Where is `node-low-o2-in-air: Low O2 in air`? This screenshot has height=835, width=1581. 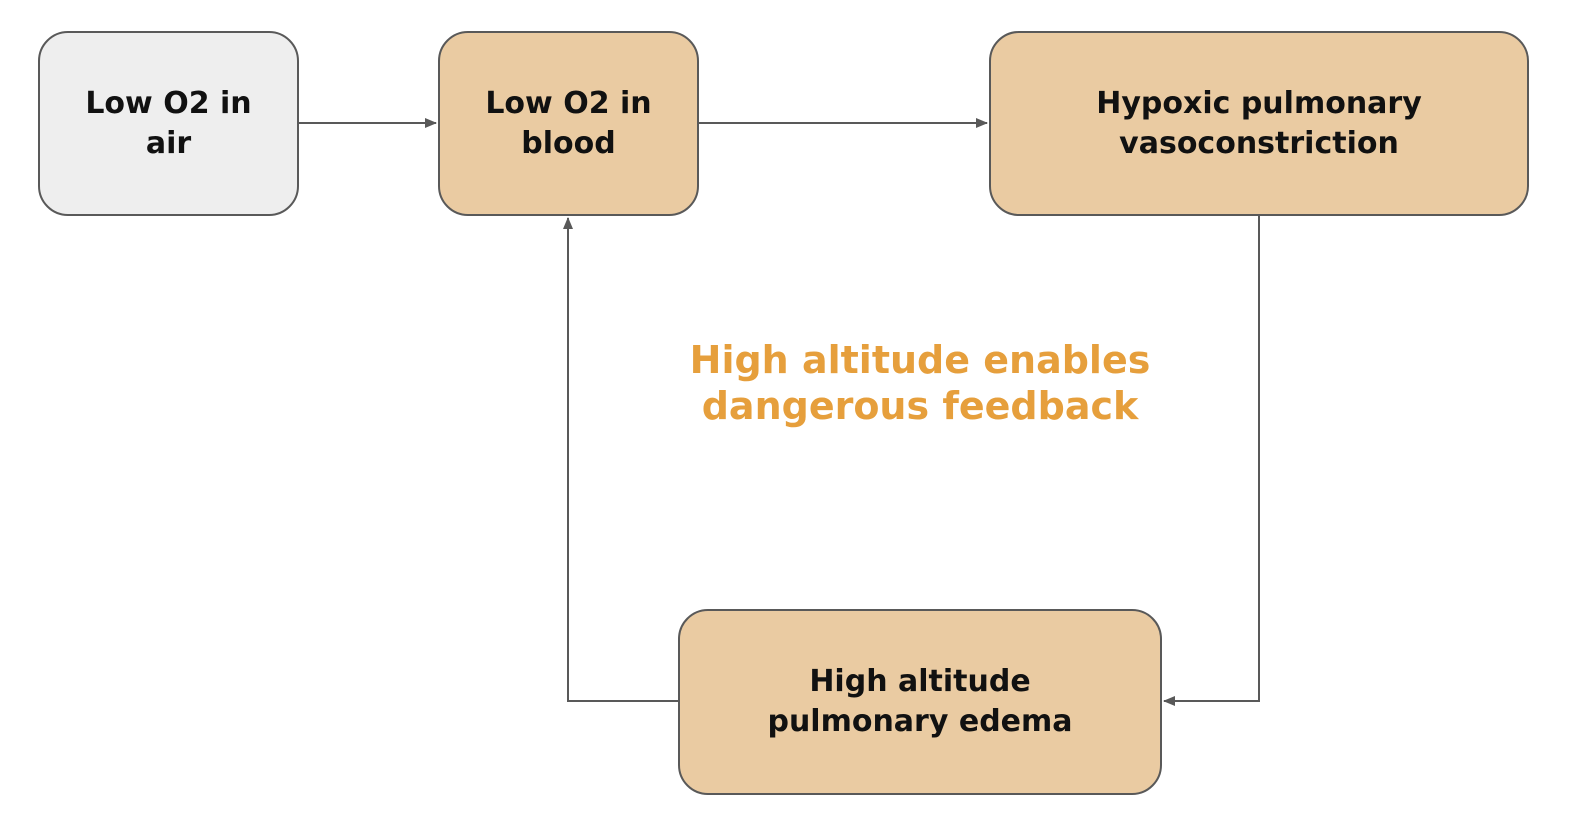
node-low-o2-in-air: Low O2 in air is located at coordinates (168, 123).